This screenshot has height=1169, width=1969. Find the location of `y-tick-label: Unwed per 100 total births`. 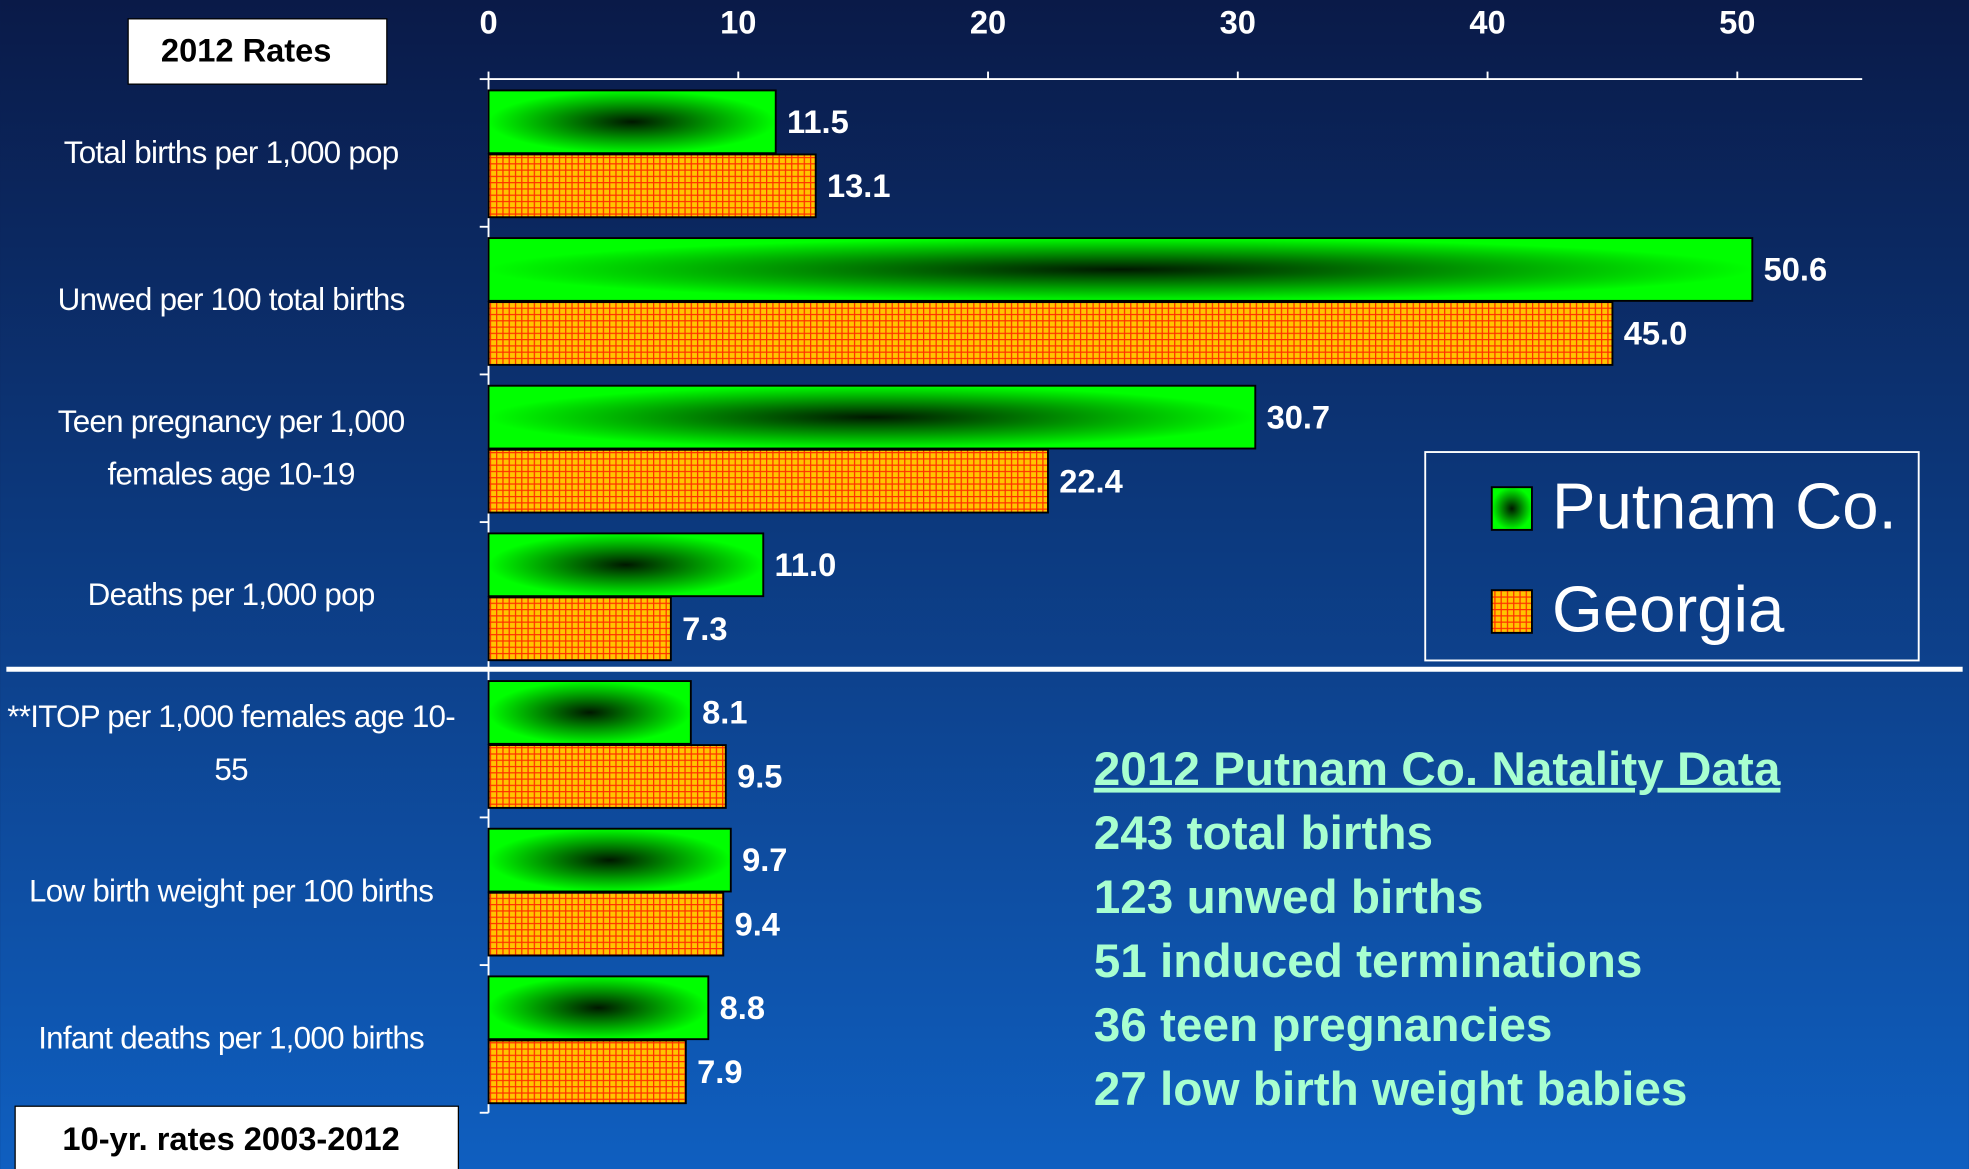

y-tick-label: Unwed per 100 total births is located at coordinates (231, 300).